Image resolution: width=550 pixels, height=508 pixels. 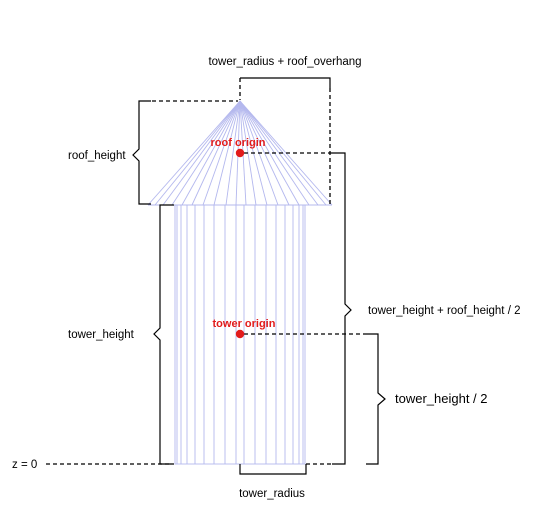 What do you see at coordinates (284, 62) in the screenshot?
I see `roof-width-label: tower_radius + roof_overhang` at bounding box center [284, 62].